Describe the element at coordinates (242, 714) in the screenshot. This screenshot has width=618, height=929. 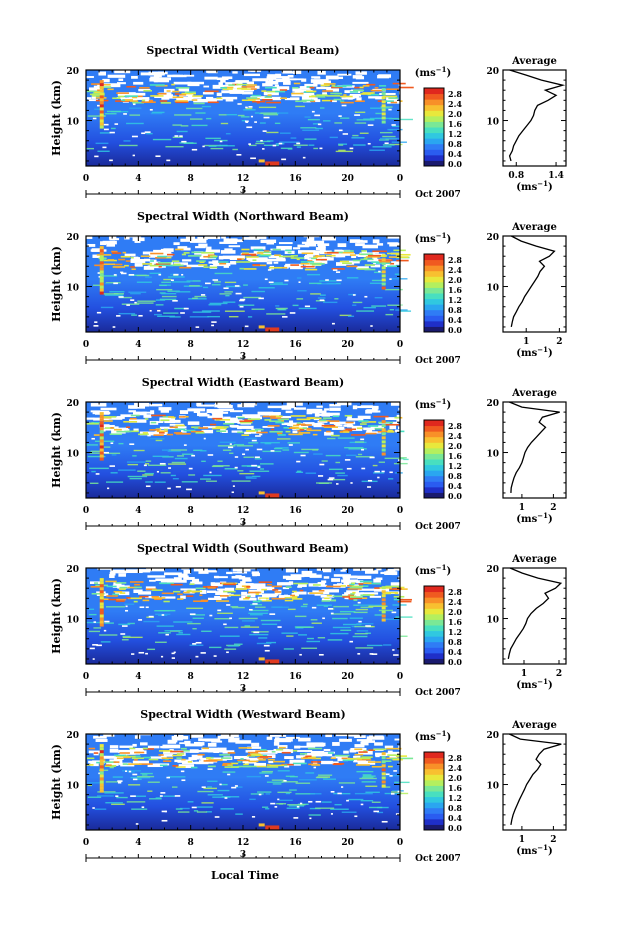
I see `panel-title: Spectral Width (Westward Beam)` at that location.